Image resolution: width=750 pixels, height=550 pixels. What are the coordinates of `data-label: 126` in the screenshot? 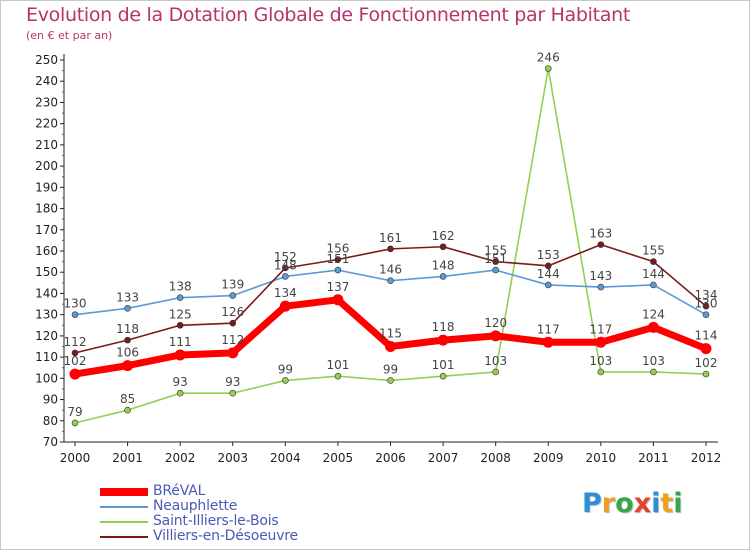 It's located at (232, 312).